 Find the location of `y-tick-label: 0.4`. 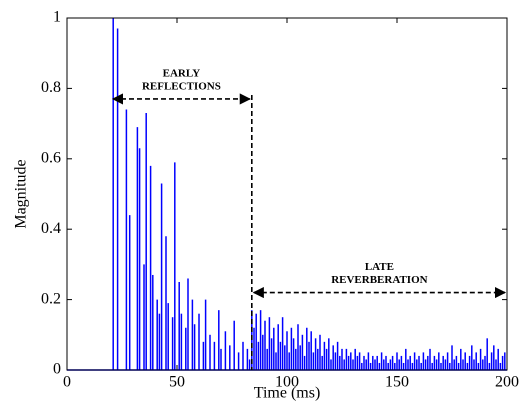

y-tick-label: 0.4 is located at coordinates (51, 228).